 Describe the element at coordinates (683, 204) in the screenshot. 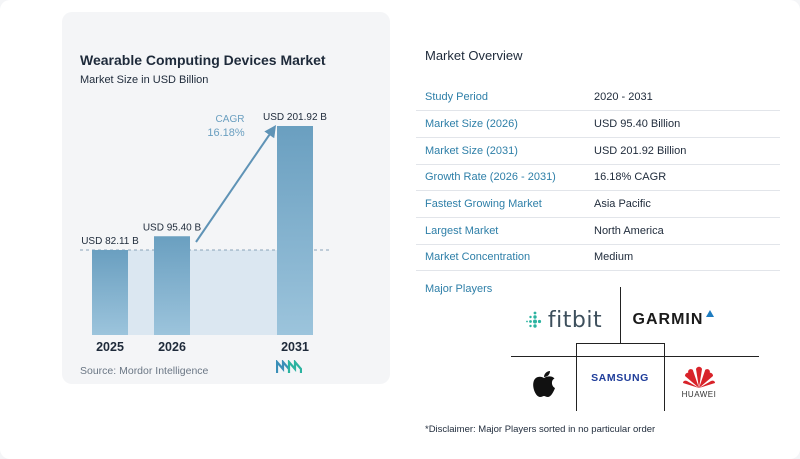

I see `row-value: Asia Pacific` at that location.